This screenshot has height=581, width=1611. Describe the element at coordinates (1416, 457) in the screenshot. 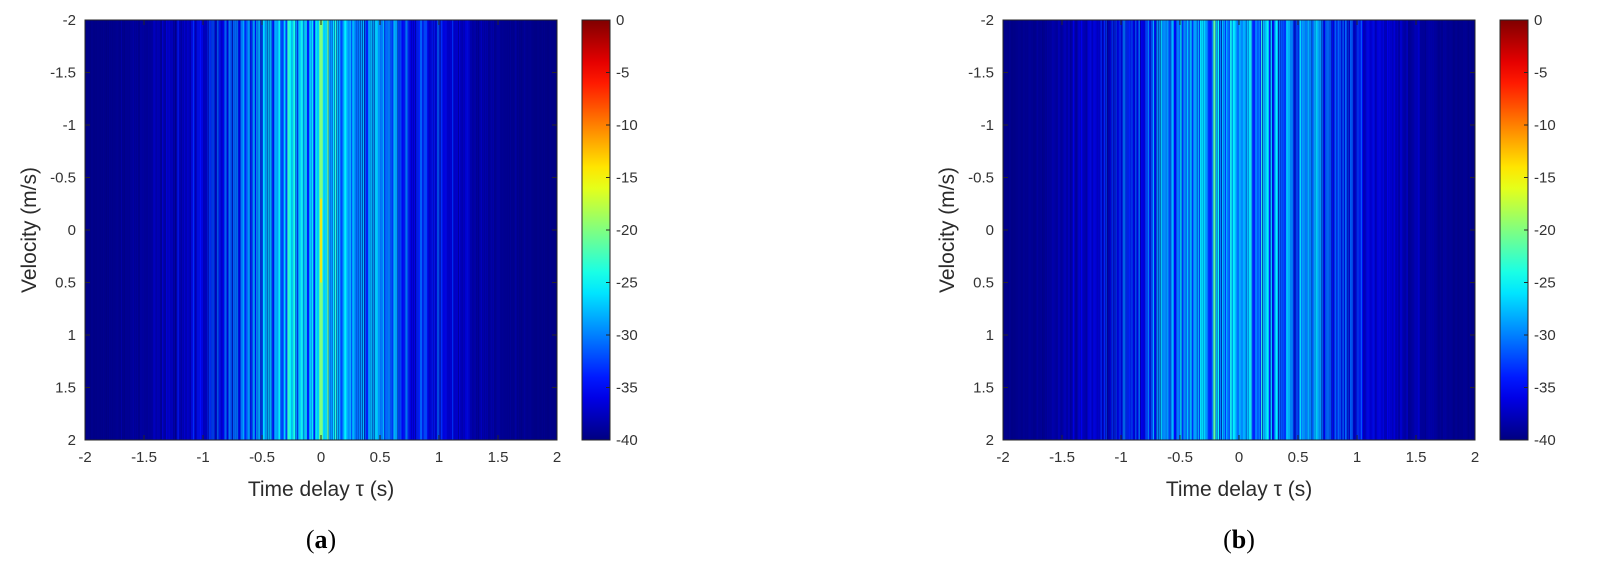

I see `x-tick-label: 1.5` at that location.